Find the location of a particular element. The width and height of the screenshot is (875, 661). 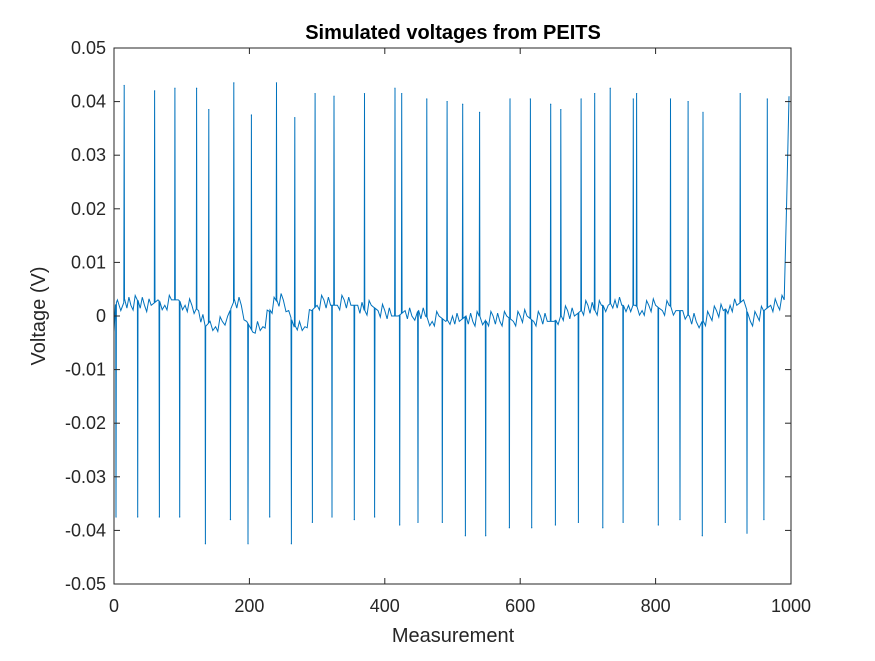

y-tick-label: 0.02 is located at coordinates (88, 209).